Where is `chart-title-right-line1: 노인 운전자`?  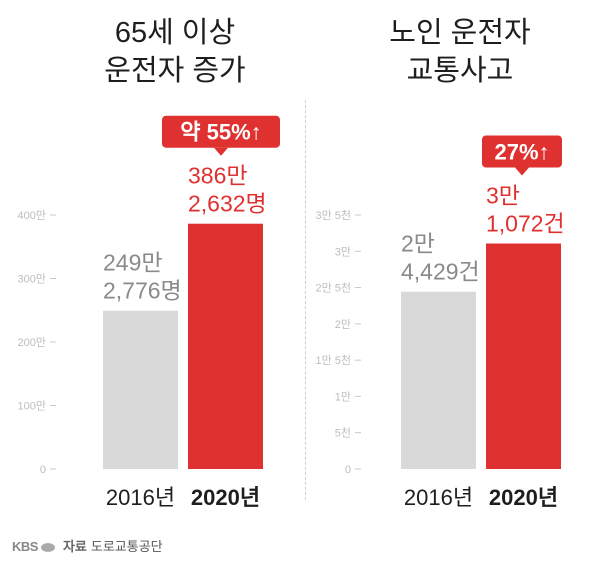 chart-title-right-line1: 노인 운전자 is located at coordinates (460, 33).